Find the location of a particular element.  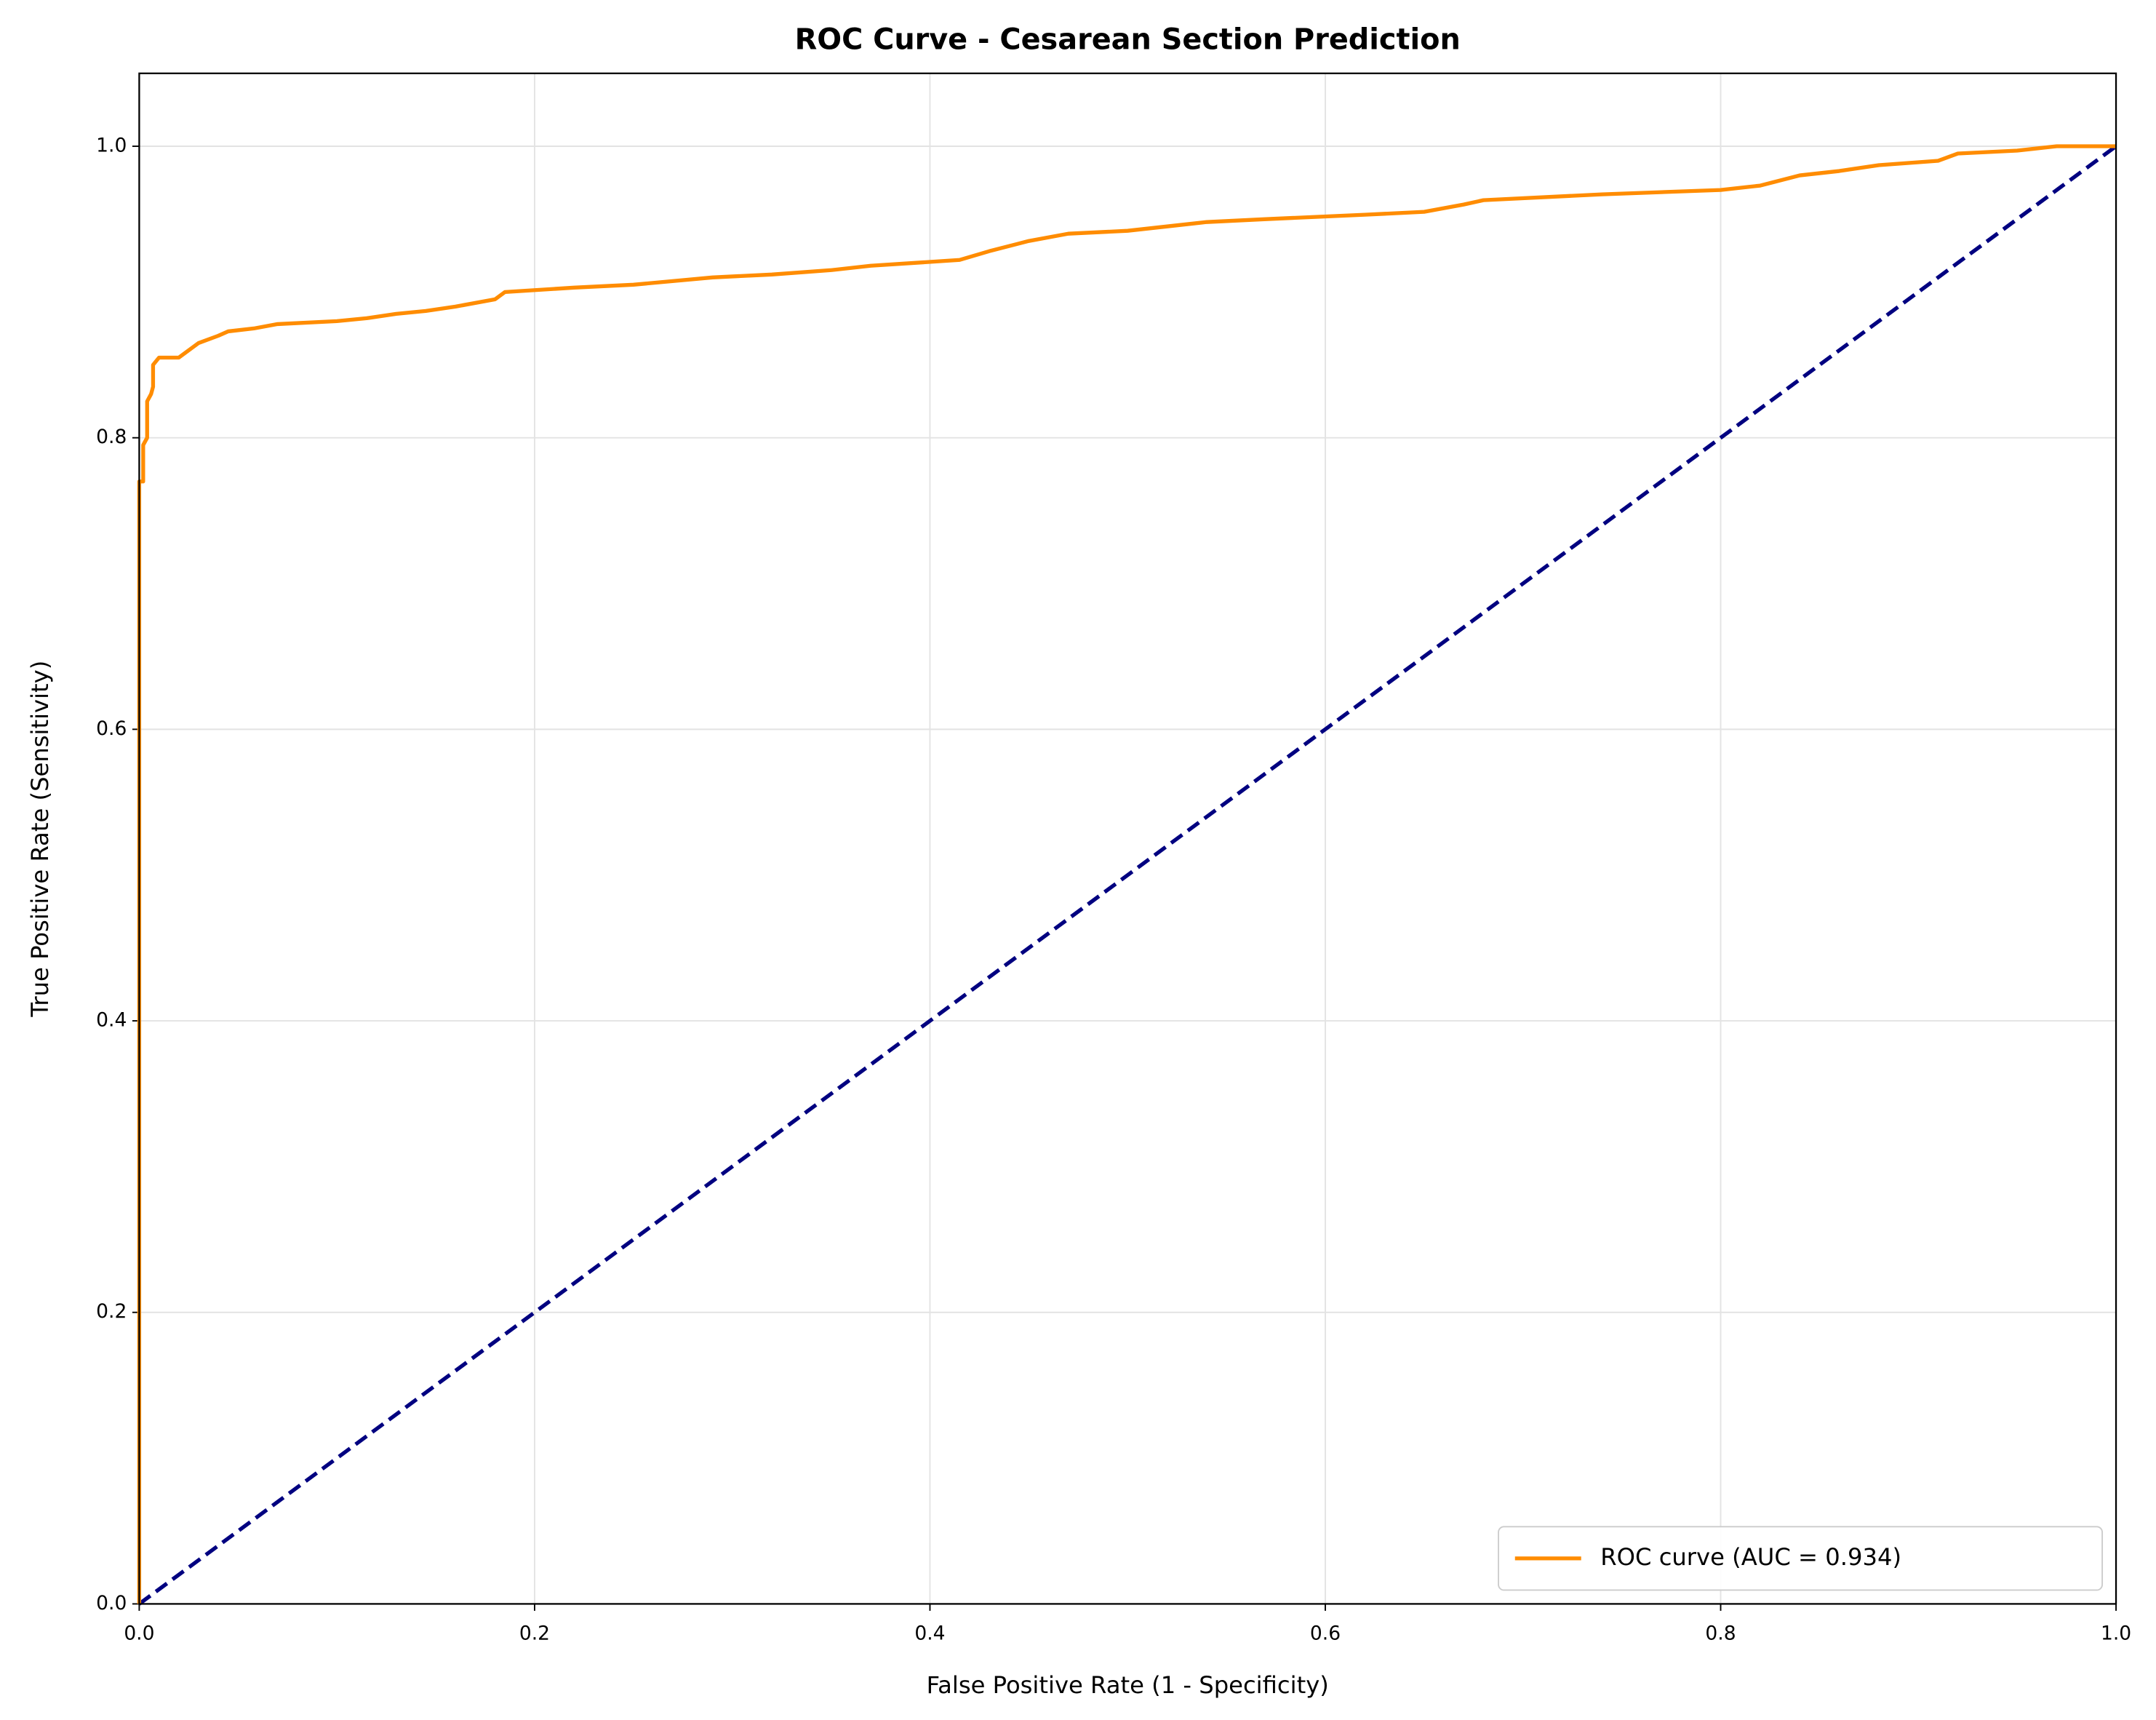

x-axis-label: False Positive Rate (1 - Specificity) is located at coordinates (1128, 1685).